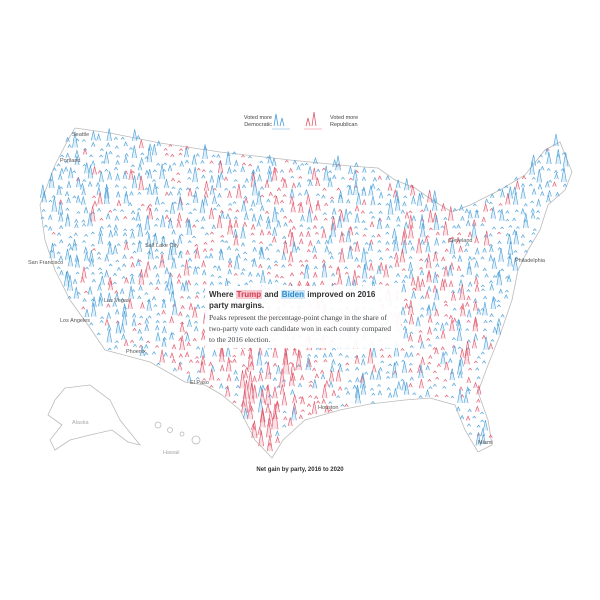  What do you see at coordinates (182, 434) in the screenshot?
I see `island` at bounding box center [182, 434].